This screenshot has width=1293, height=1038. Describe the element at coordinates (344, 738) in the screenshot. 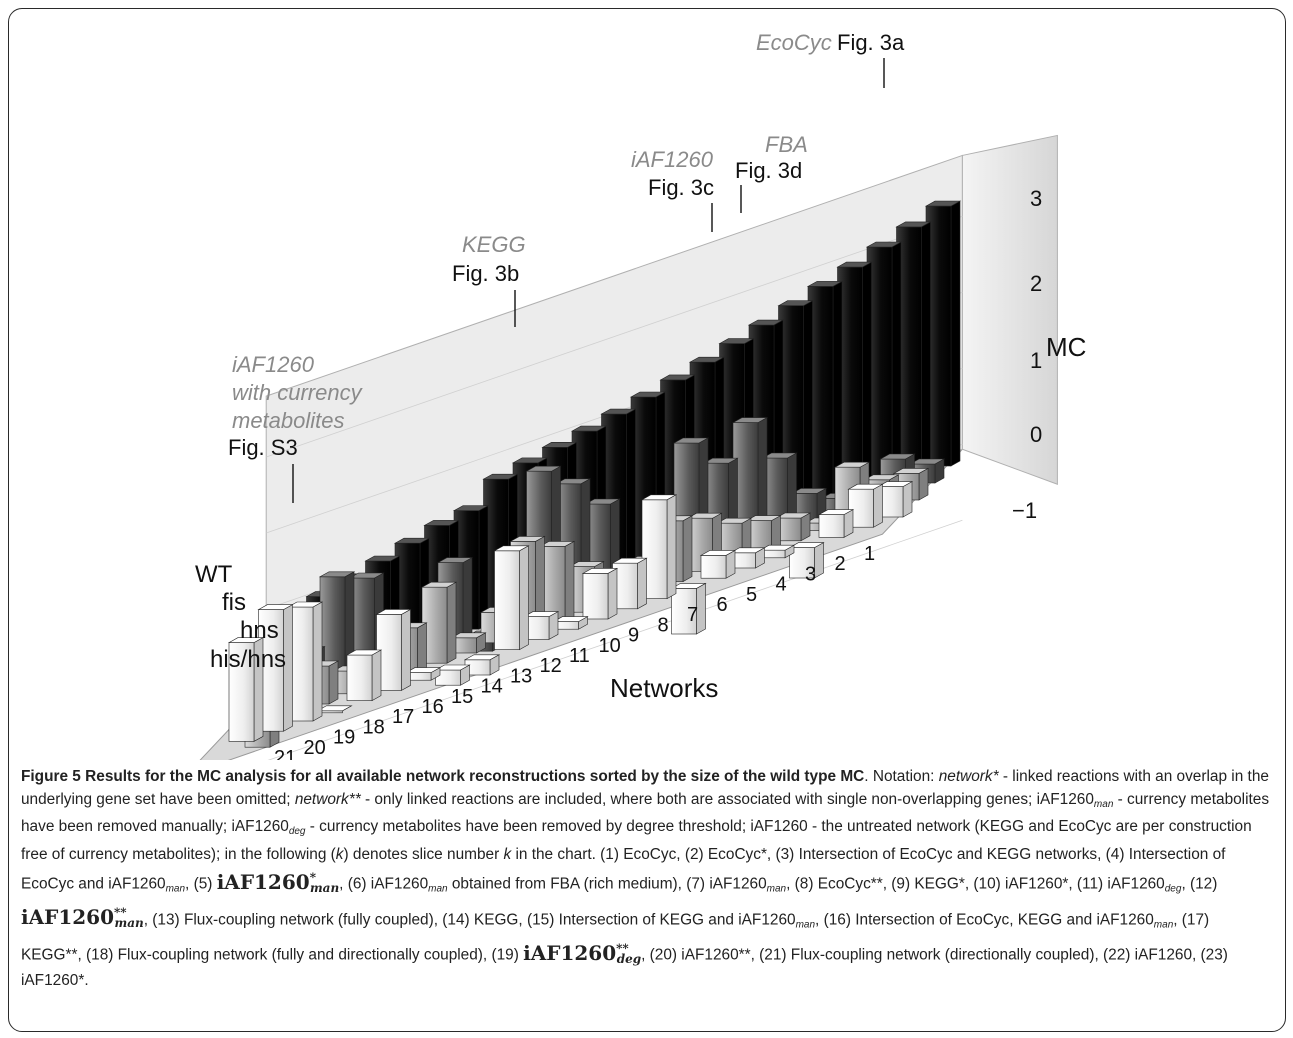

I see `slice-label-19: 19` at that location.